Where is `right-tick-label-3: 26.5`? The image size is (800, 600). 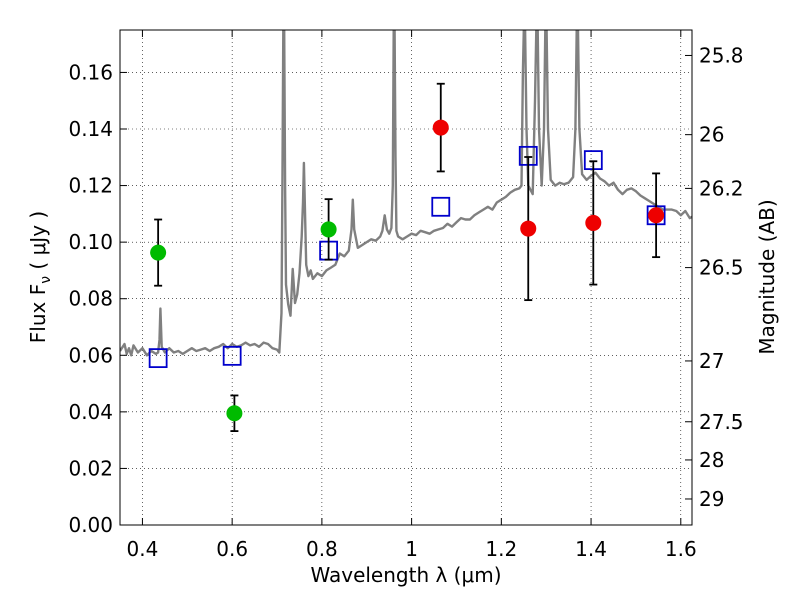
right-tick-label-3: 26.5 is located at coordinates (721, 268).